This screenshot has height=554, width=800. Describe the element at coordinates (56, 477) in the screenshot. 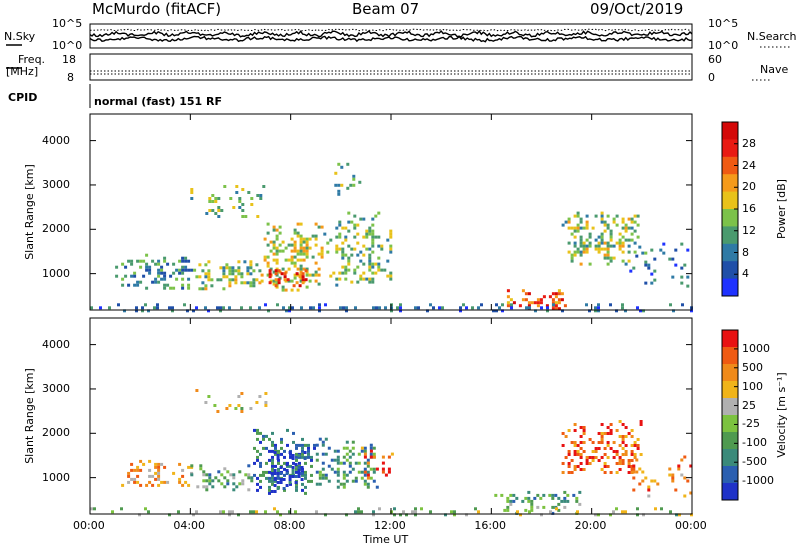

I see `velocity-ytick-label: 1000` at that location.